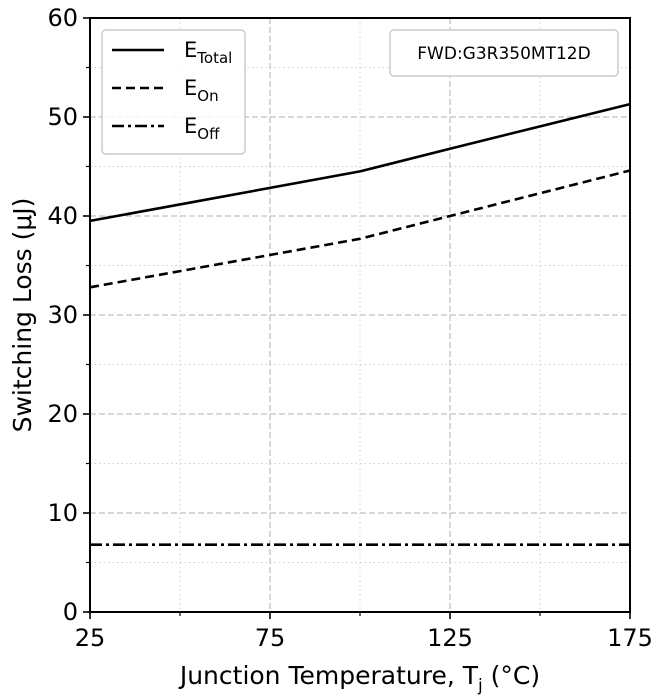  What do you see at coordinates (62, 216) in the screenshot?
I see `y-tick-label: 40` at bounding box center [62, 216].